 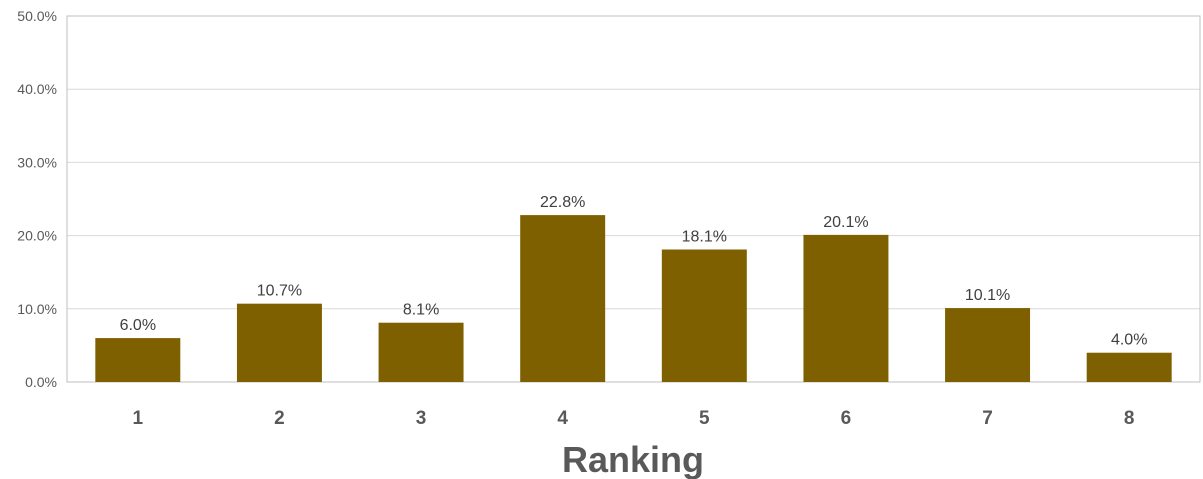 What do you see at coordinates (633, 459) in the screenshot?
I see `x-axis-title: Ranking` at bounding box center [633, 459].